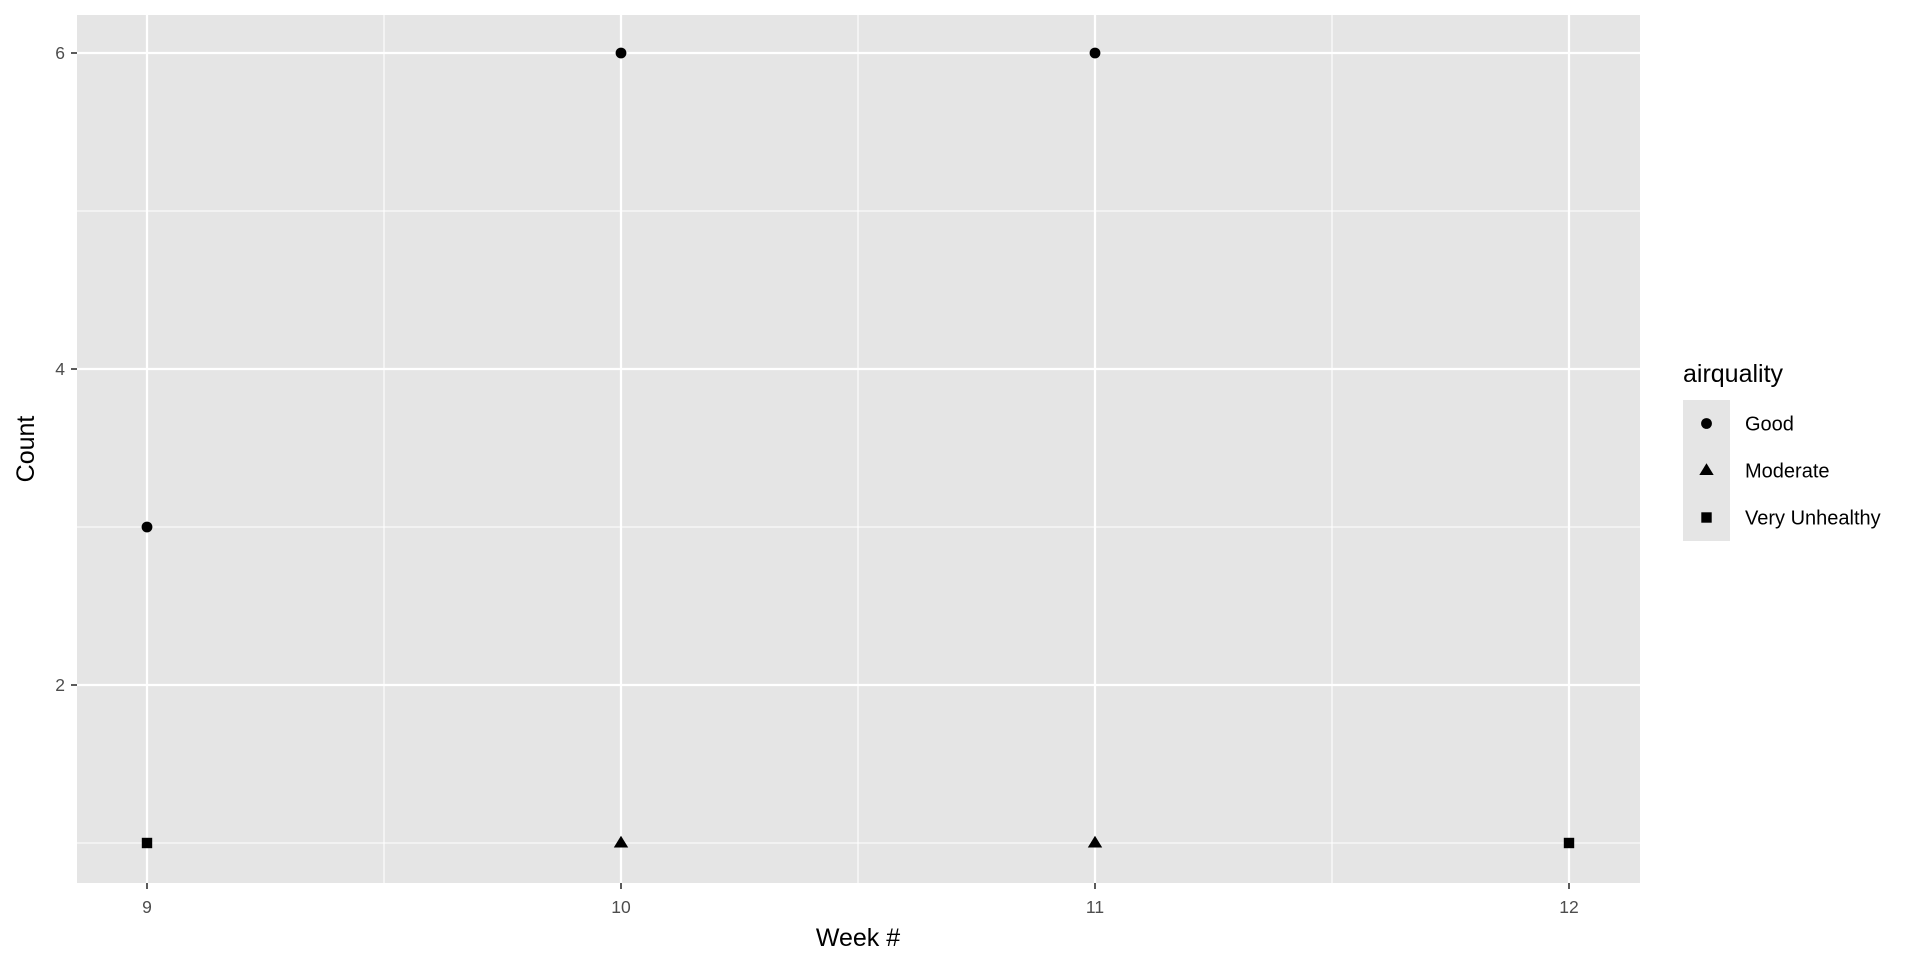 The width and height of the screenshot is (1920, 960). What do you see at coordinates (1782, 450) in the screenshot?
I see `legend: airquality Good Moderate Very Unhealthy` at bounding box center [1782, 450].